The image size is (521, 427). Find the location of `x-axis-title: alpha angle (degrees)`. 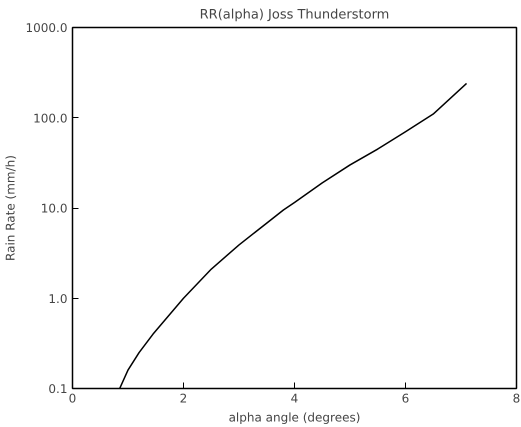

x-axis-title: alpha angle (degrees) is located at coordinates (294, 417).